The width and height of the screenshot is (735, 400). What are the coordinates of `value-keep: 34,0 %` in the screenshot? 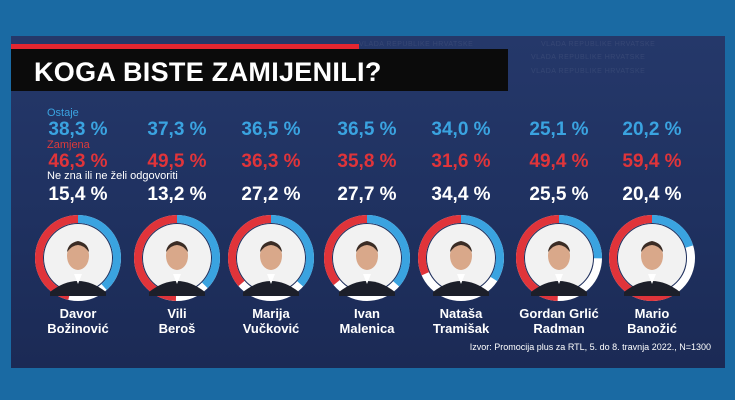 It's located at (461, 129).